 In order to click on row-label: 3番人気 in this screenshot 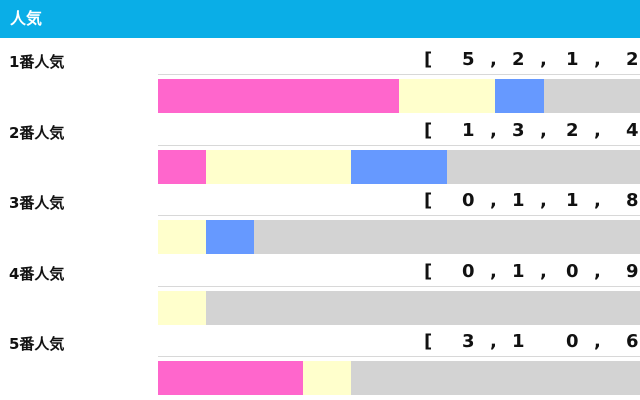, I will do `click(37, 203)`.